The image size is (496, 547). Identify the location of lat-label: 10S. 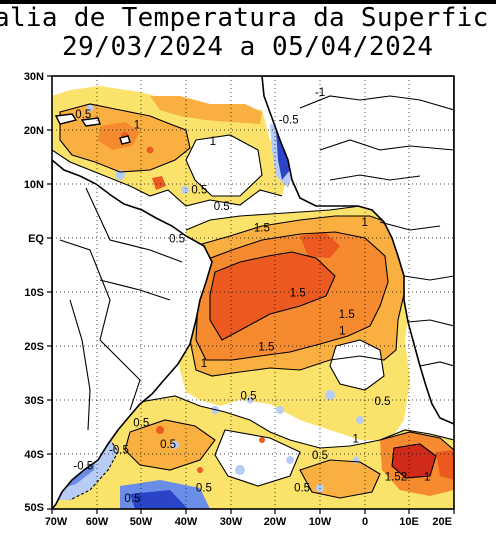
(34, 293).